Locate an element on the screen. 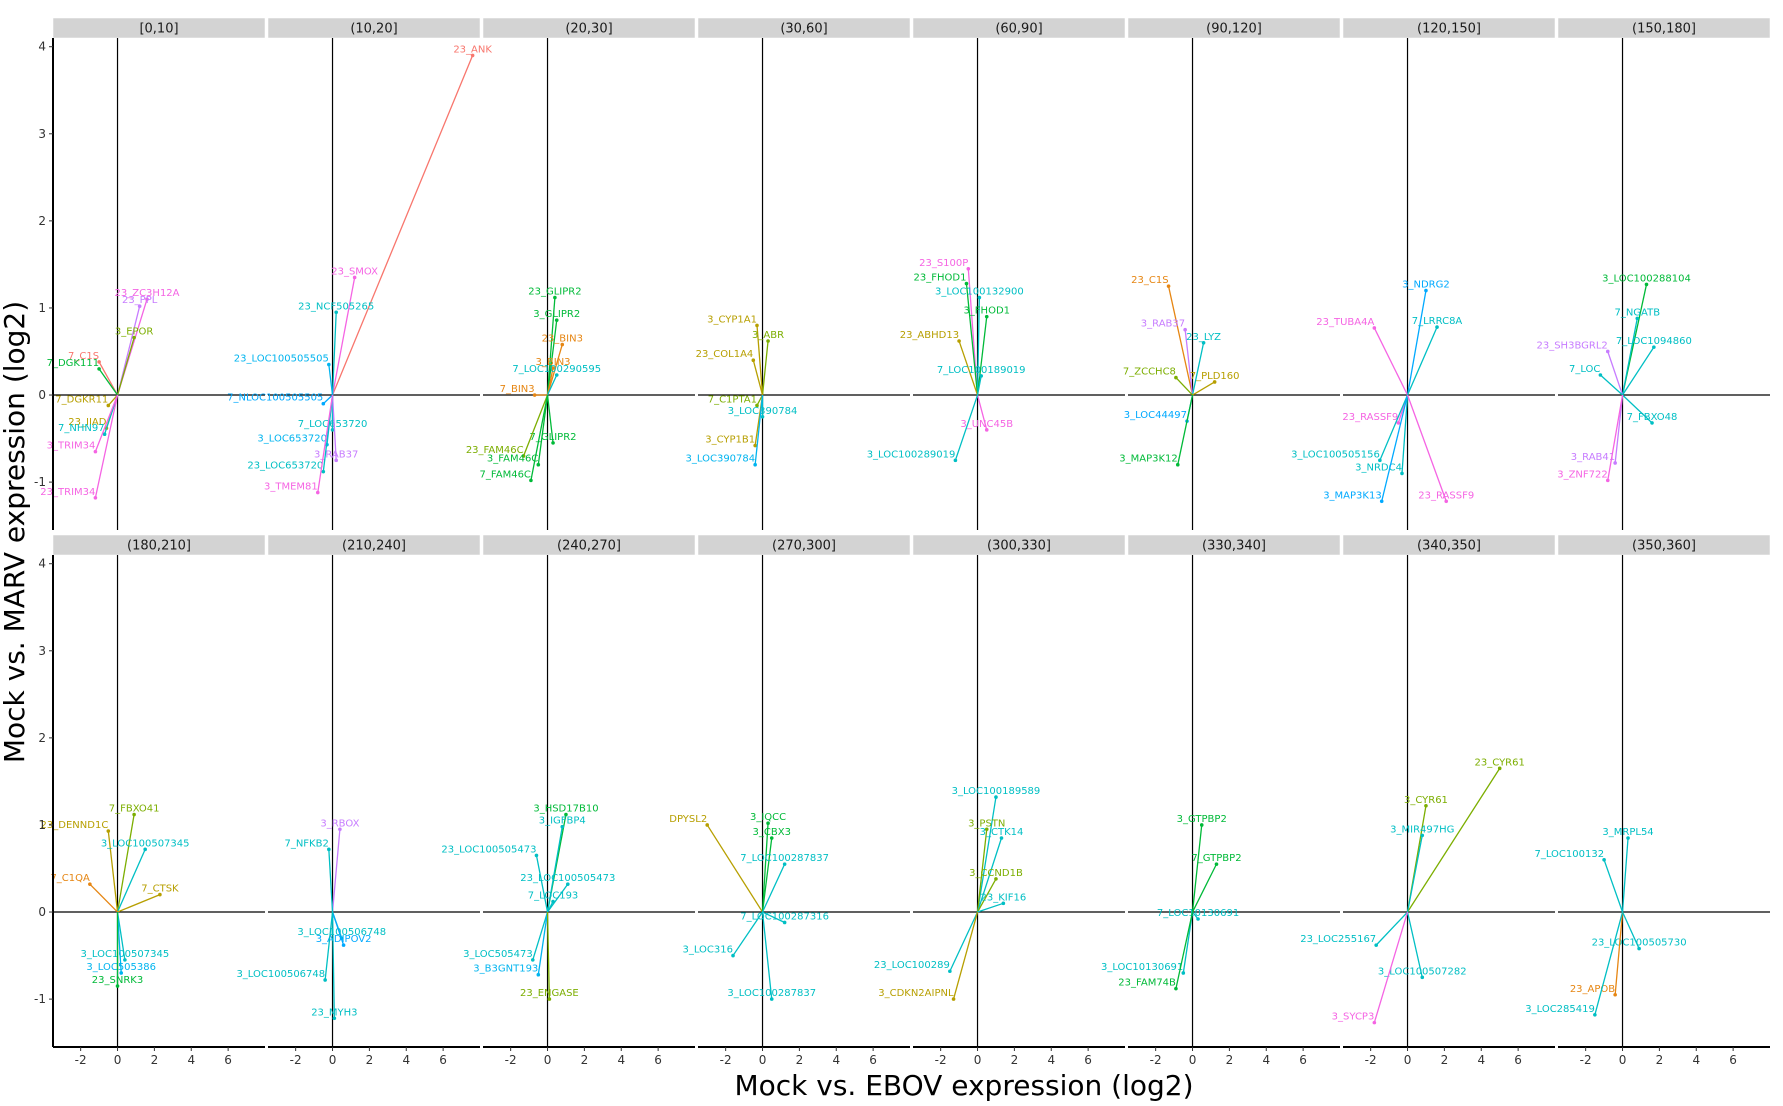 The height and width of the screenshot is (1106, 1783). gene-label: 3_LOC100132900 is located at coordinates (979, 291).